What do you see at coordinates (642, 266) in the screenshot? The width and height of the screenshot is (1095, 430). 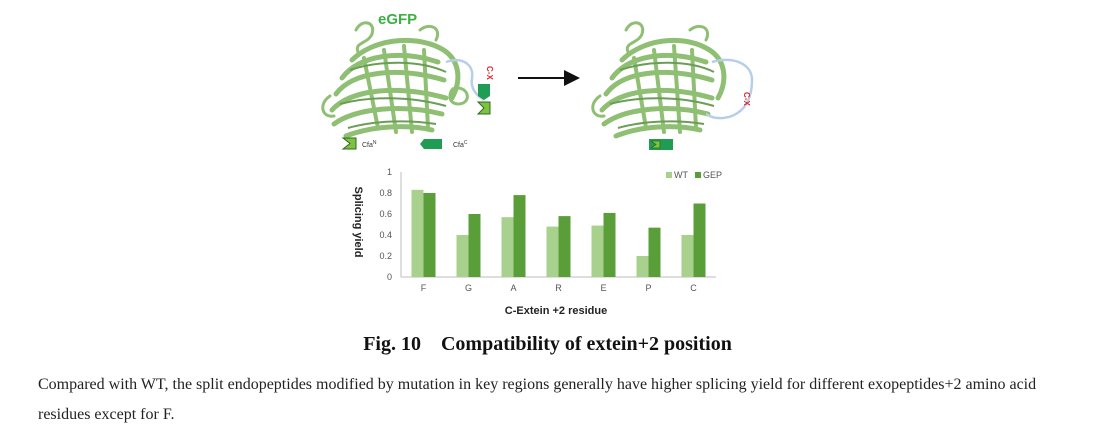 I see `bar-wt-p` at bounding box center [642, 266].